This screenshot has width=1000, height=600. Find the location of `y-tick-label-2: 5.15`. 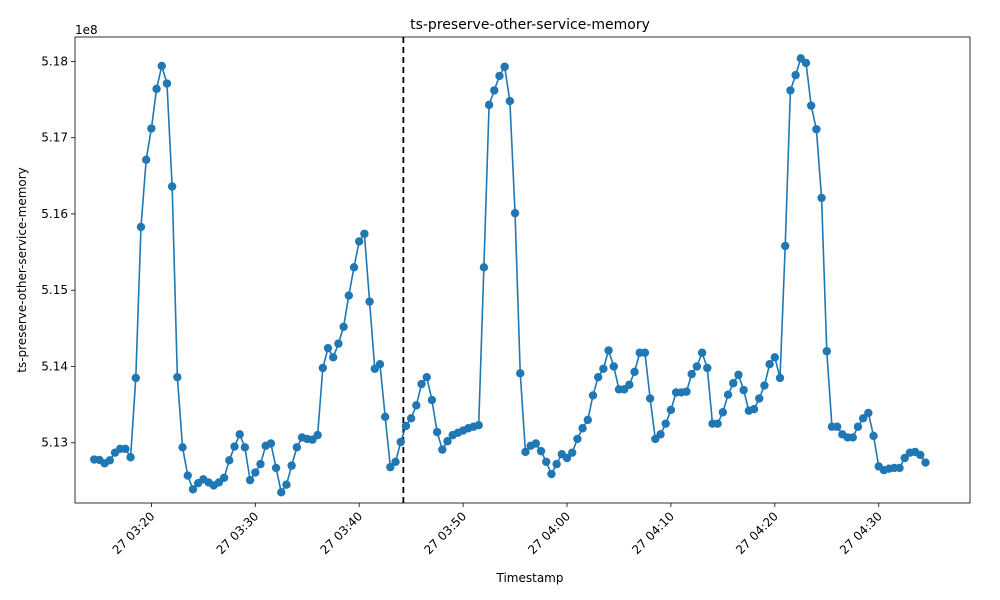

y-tick-label-2: 5.15 is located at coordinates (54, 290).